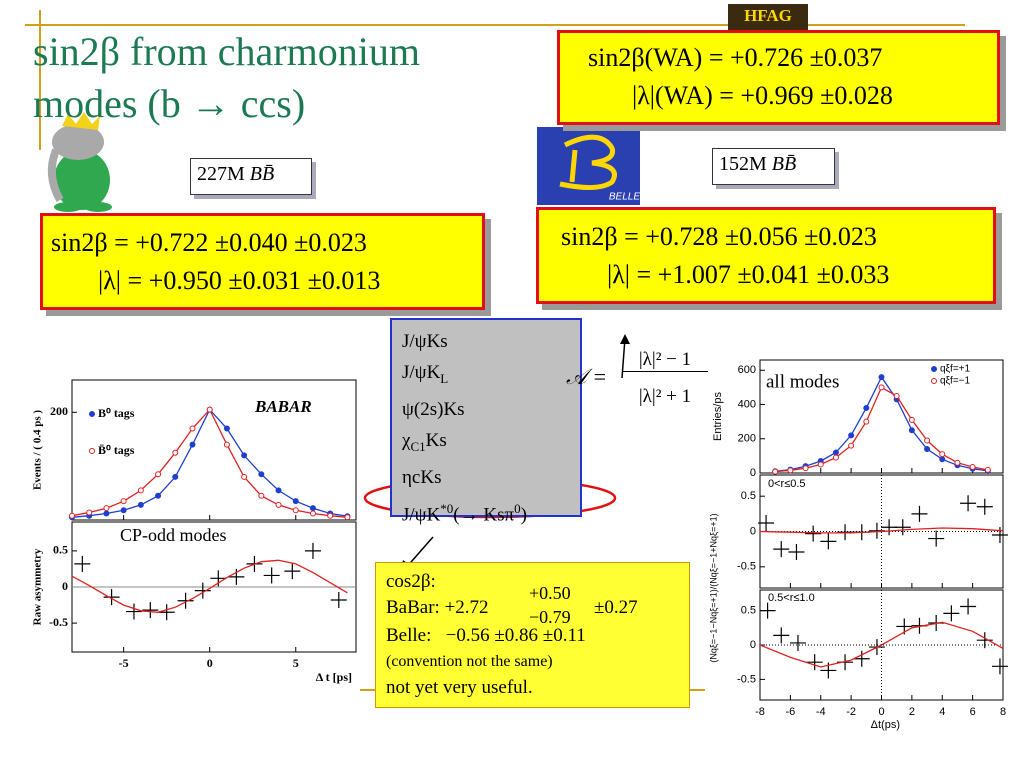 The image size is (1024, 768). Describe the element at coordinates (748, 274) in the screenshot. I see `result-line: |λ| = +1.007 ±0.041 ±0.033` at that location.